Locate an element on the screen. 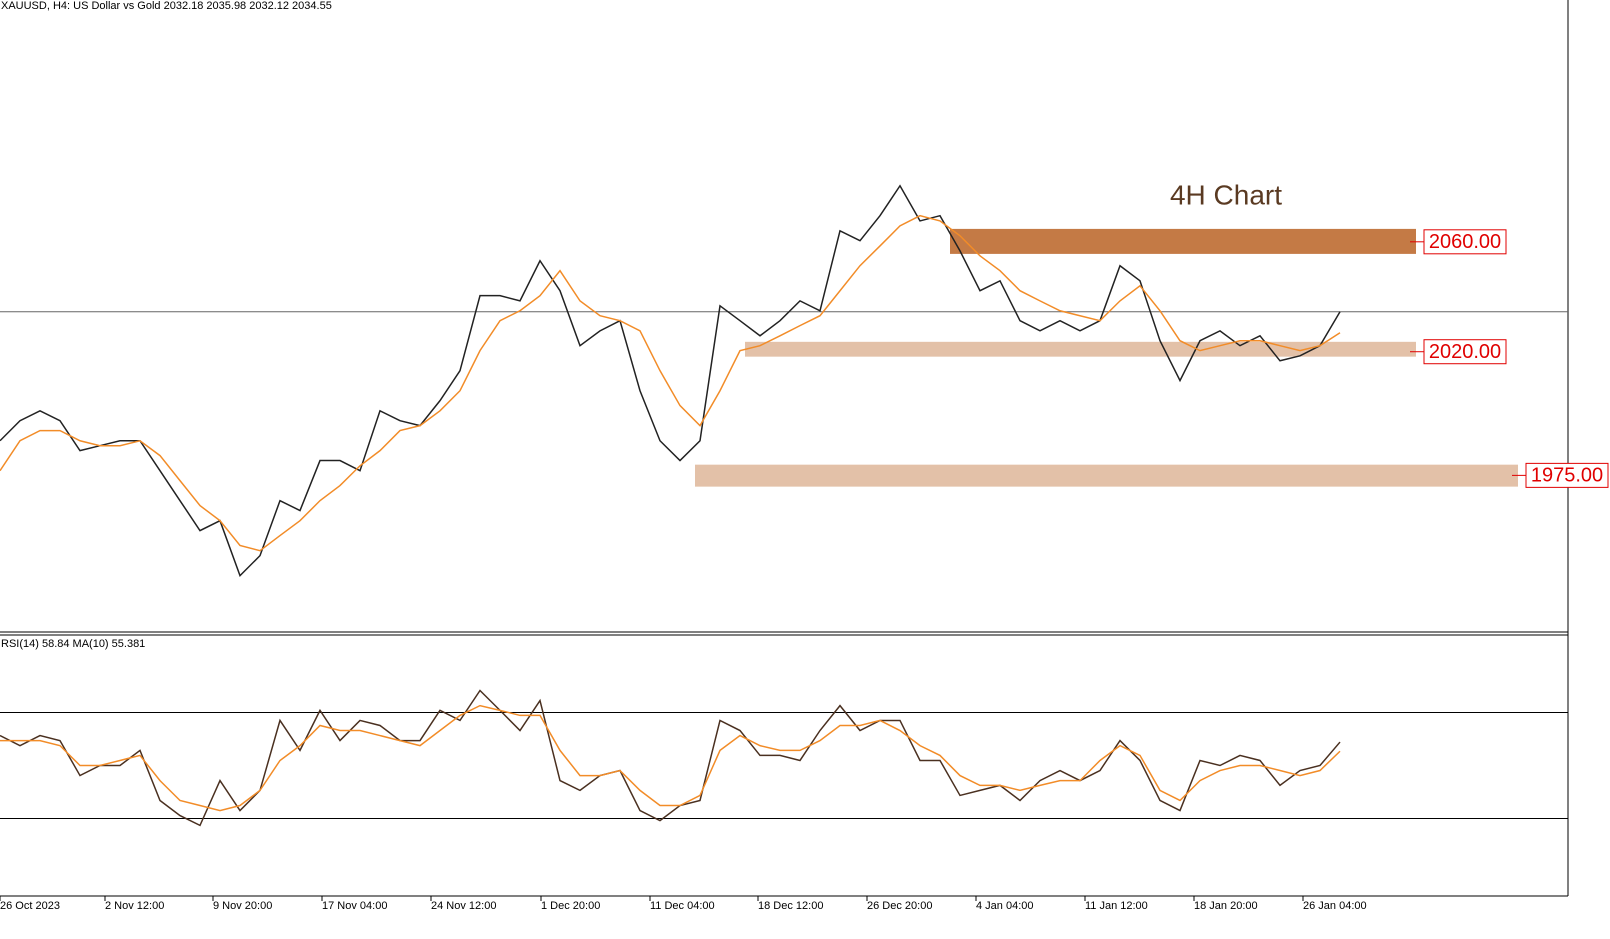  x-tick-label: 2 Nov 12:00 is located at coordinates (134, 906).